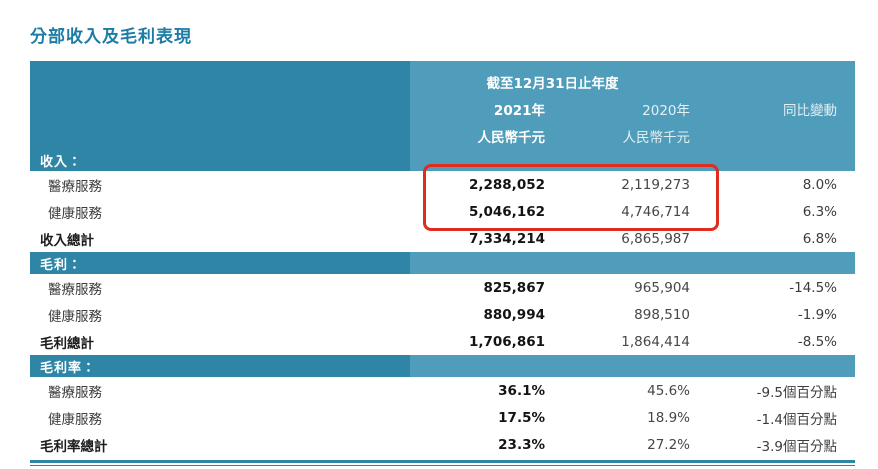 This screenshot has width=878, height=469. What do you see at coordinates (67, 240) in the screenshot?
I see `row-label: 收入總計` at bounding box center [67, 240].